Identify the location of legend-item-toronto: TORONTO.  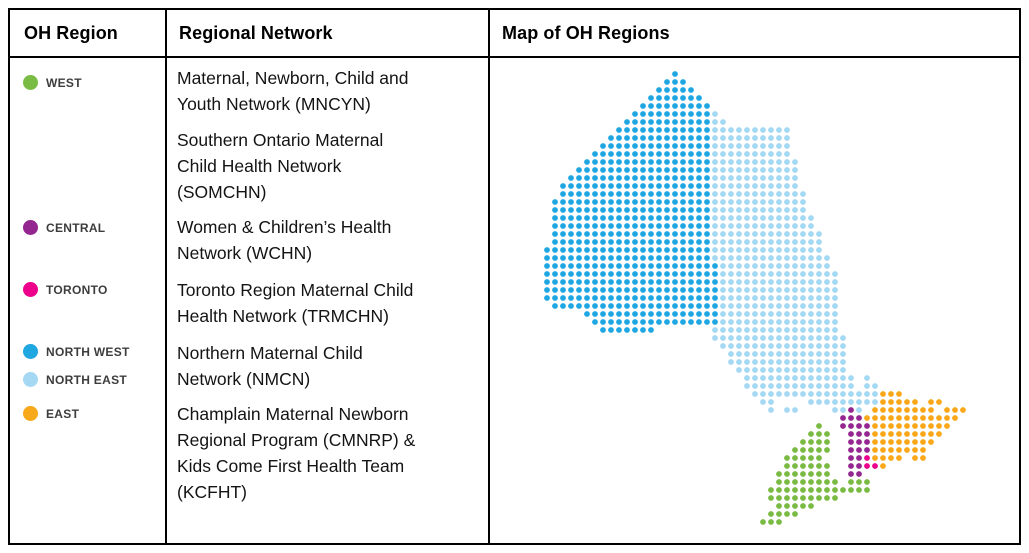
(65, 289).